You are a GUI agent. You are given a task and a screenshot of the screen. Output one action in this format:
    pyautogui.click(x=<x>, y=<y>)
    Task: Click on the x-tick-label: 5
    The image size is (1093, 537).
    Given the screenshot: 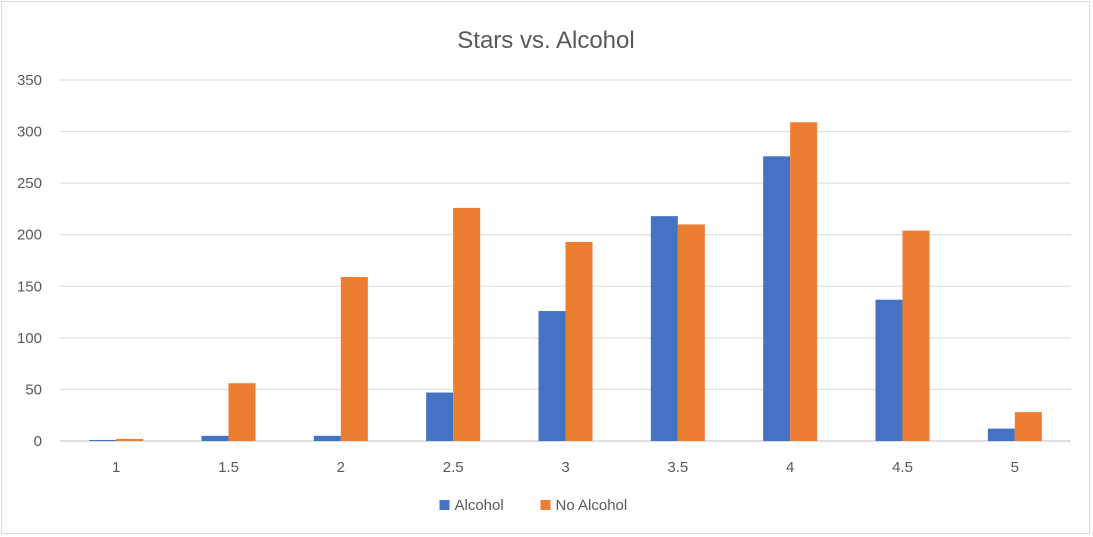 What is the action you would take?
    pyautogui.click(x=1015, y=467)
    